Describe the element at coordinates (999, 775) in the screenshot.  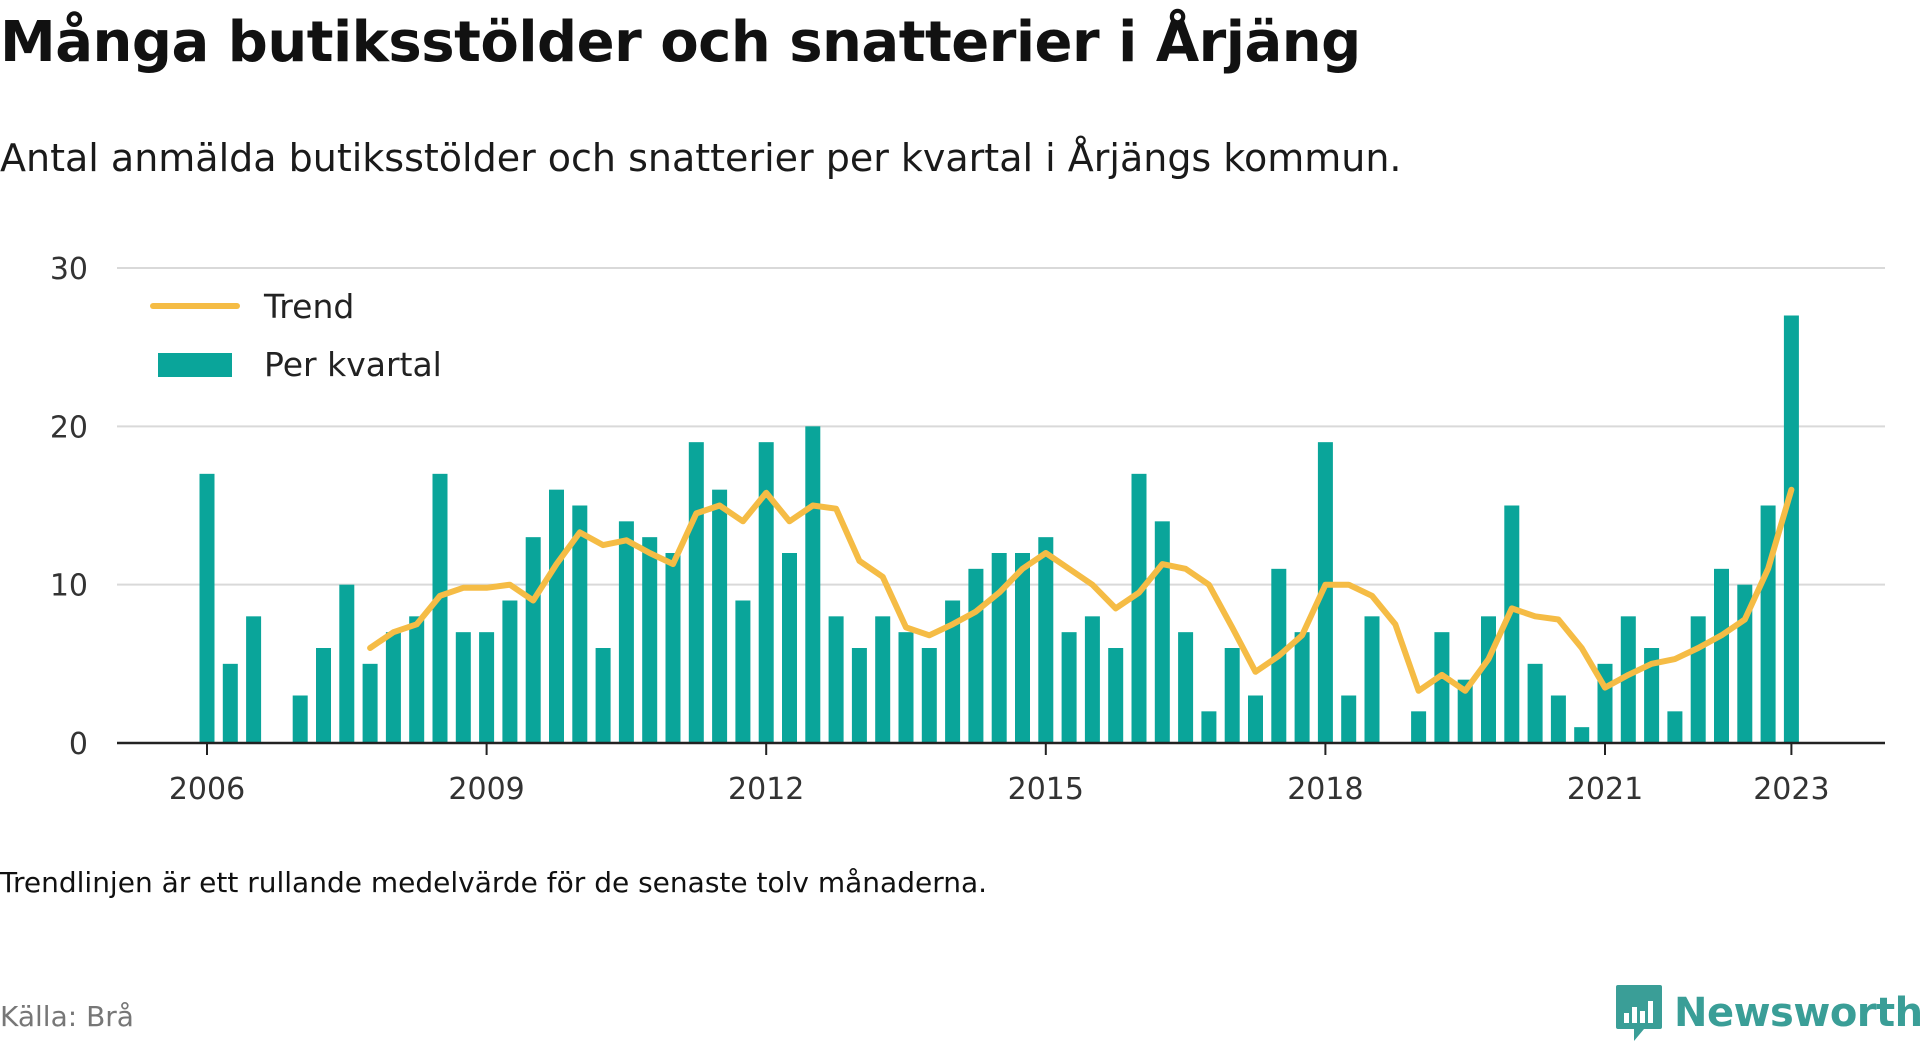
I see `x-axis-ticks: 2006 2009 2012 2015 2018 2021 2023` at that location.